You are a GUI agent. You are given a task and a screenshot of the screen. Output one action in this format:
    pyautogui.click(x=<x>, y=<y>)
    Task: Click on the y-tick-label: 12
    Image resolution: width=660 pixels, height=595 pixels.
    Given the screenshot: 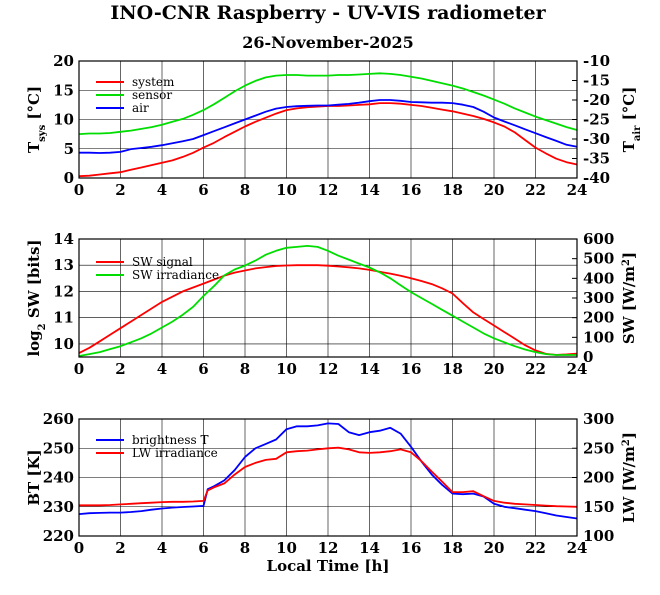 What is the action you would take?
    pyautogui.click(x=63, y=291)
    